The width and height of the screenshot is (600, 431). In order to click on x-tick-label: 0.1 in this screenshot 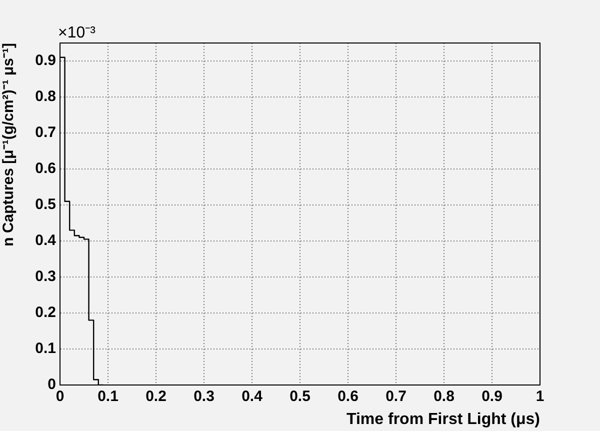, I will do `click(108, 397)`.